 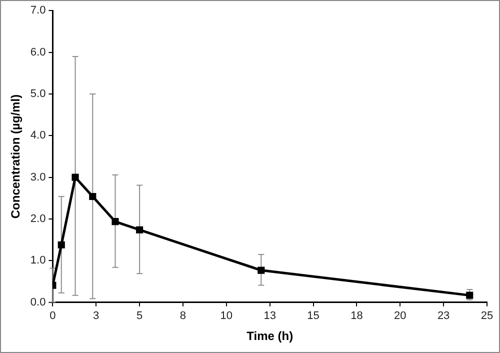 What do you see at coordinates (15, 156) in the screenshot?
I see `y-axis-title: Concentration (µg/ml)` at bounding box center [15, 156].